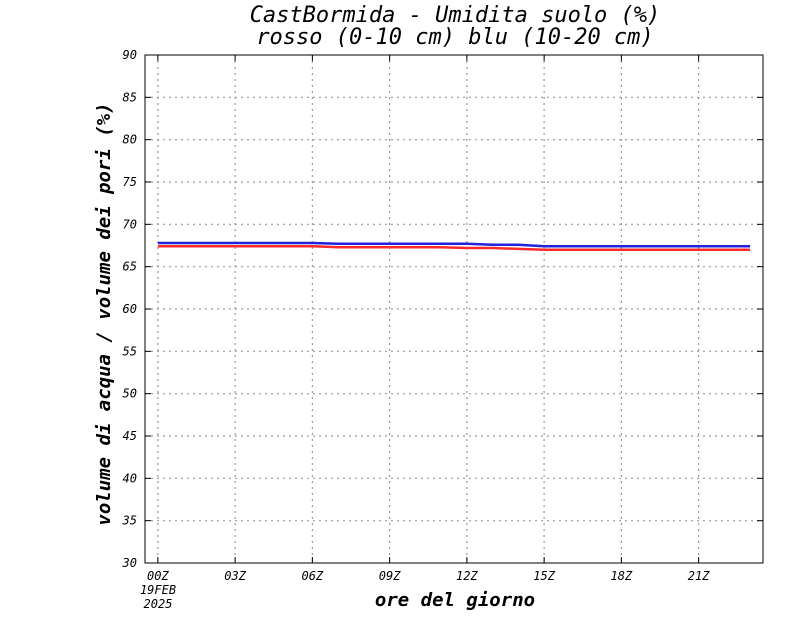 Image resolution: width=800 pixels, height=618 pixels. I want to click on y-tick-label: 60, so click(130, 309).